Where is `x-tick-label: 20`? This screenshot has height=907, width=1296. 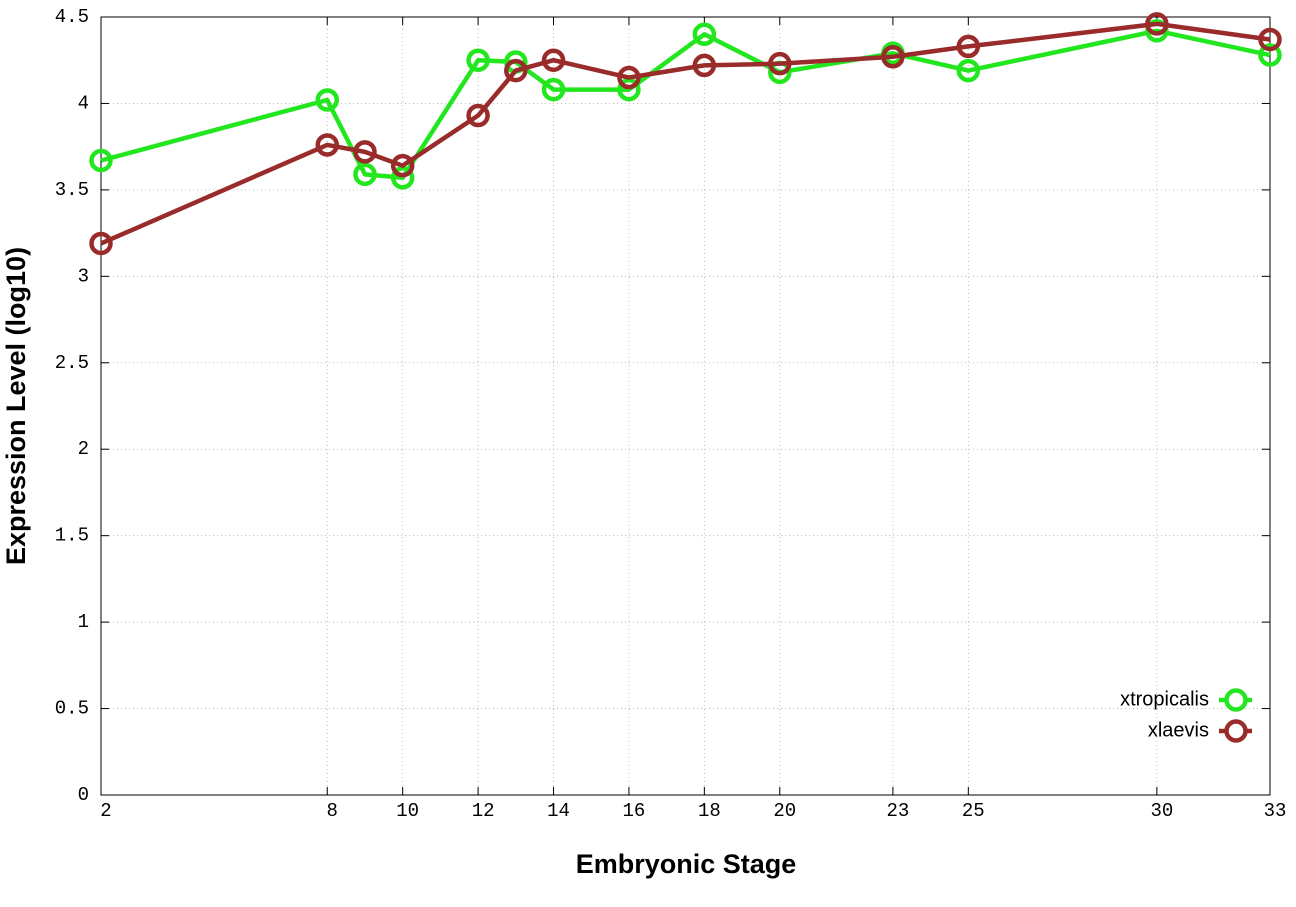 x-tick-label: 20 is located at coordinates (784, 811).